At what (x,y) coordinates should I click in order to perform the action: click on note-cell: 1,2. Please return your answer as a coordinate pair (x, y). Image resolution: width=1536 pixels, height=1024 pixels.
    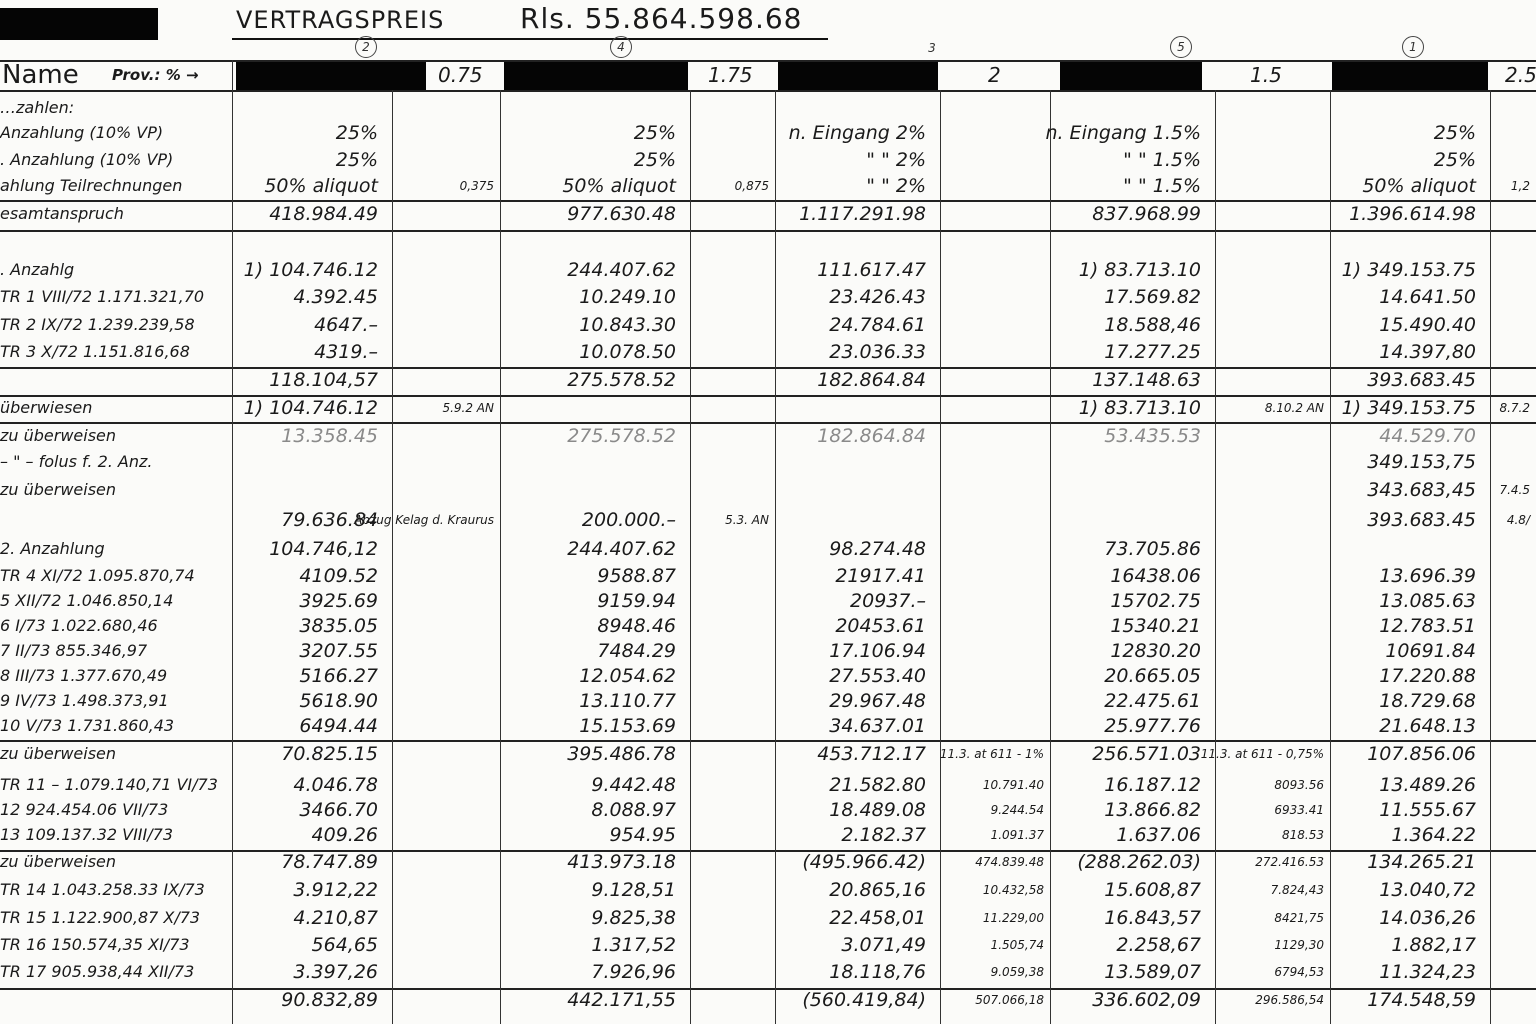
    Looking at the image, I should click on (1520, 186).